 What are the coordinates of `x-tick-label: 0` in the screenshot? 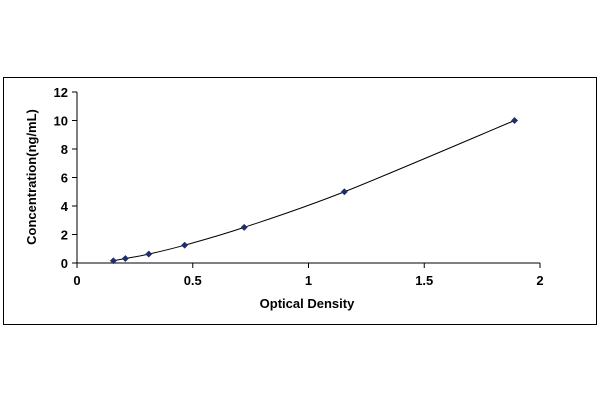 It's located at (76, 280).